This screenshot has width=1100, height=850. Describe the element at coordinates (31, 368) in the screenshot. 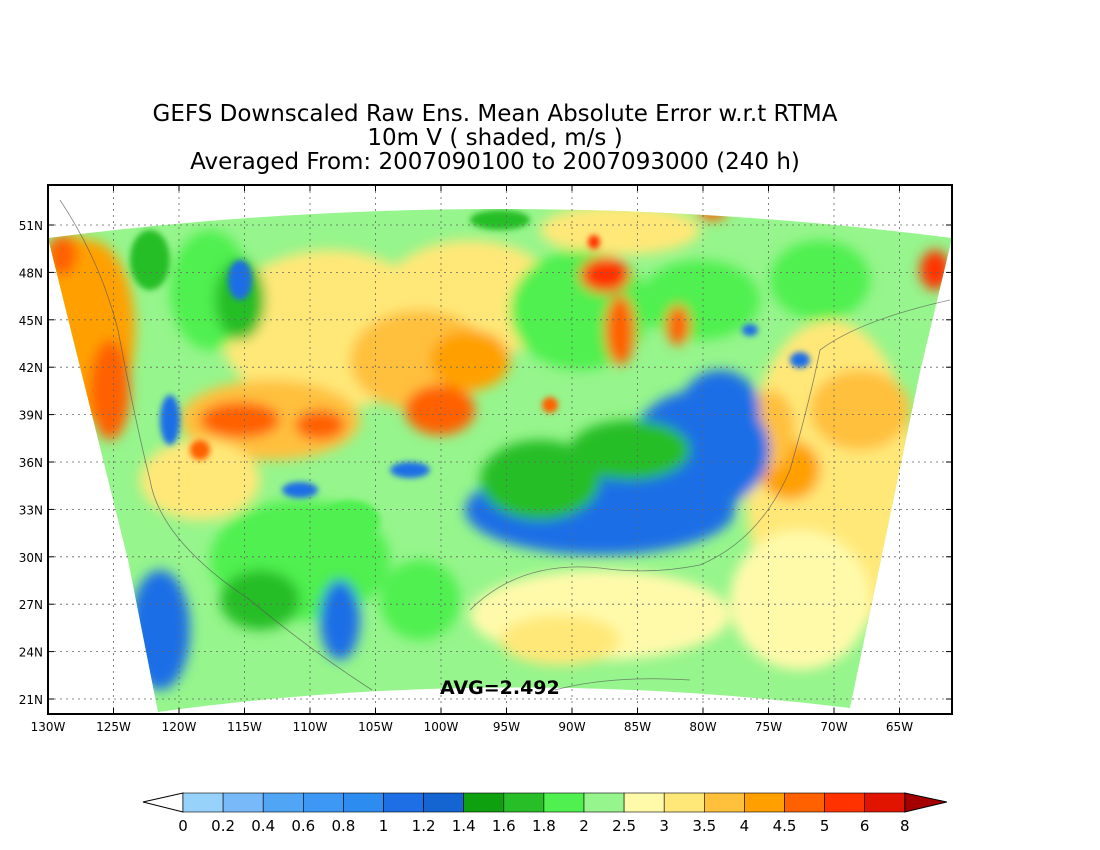

I see `latitude-tick-label: 42N` at that location.